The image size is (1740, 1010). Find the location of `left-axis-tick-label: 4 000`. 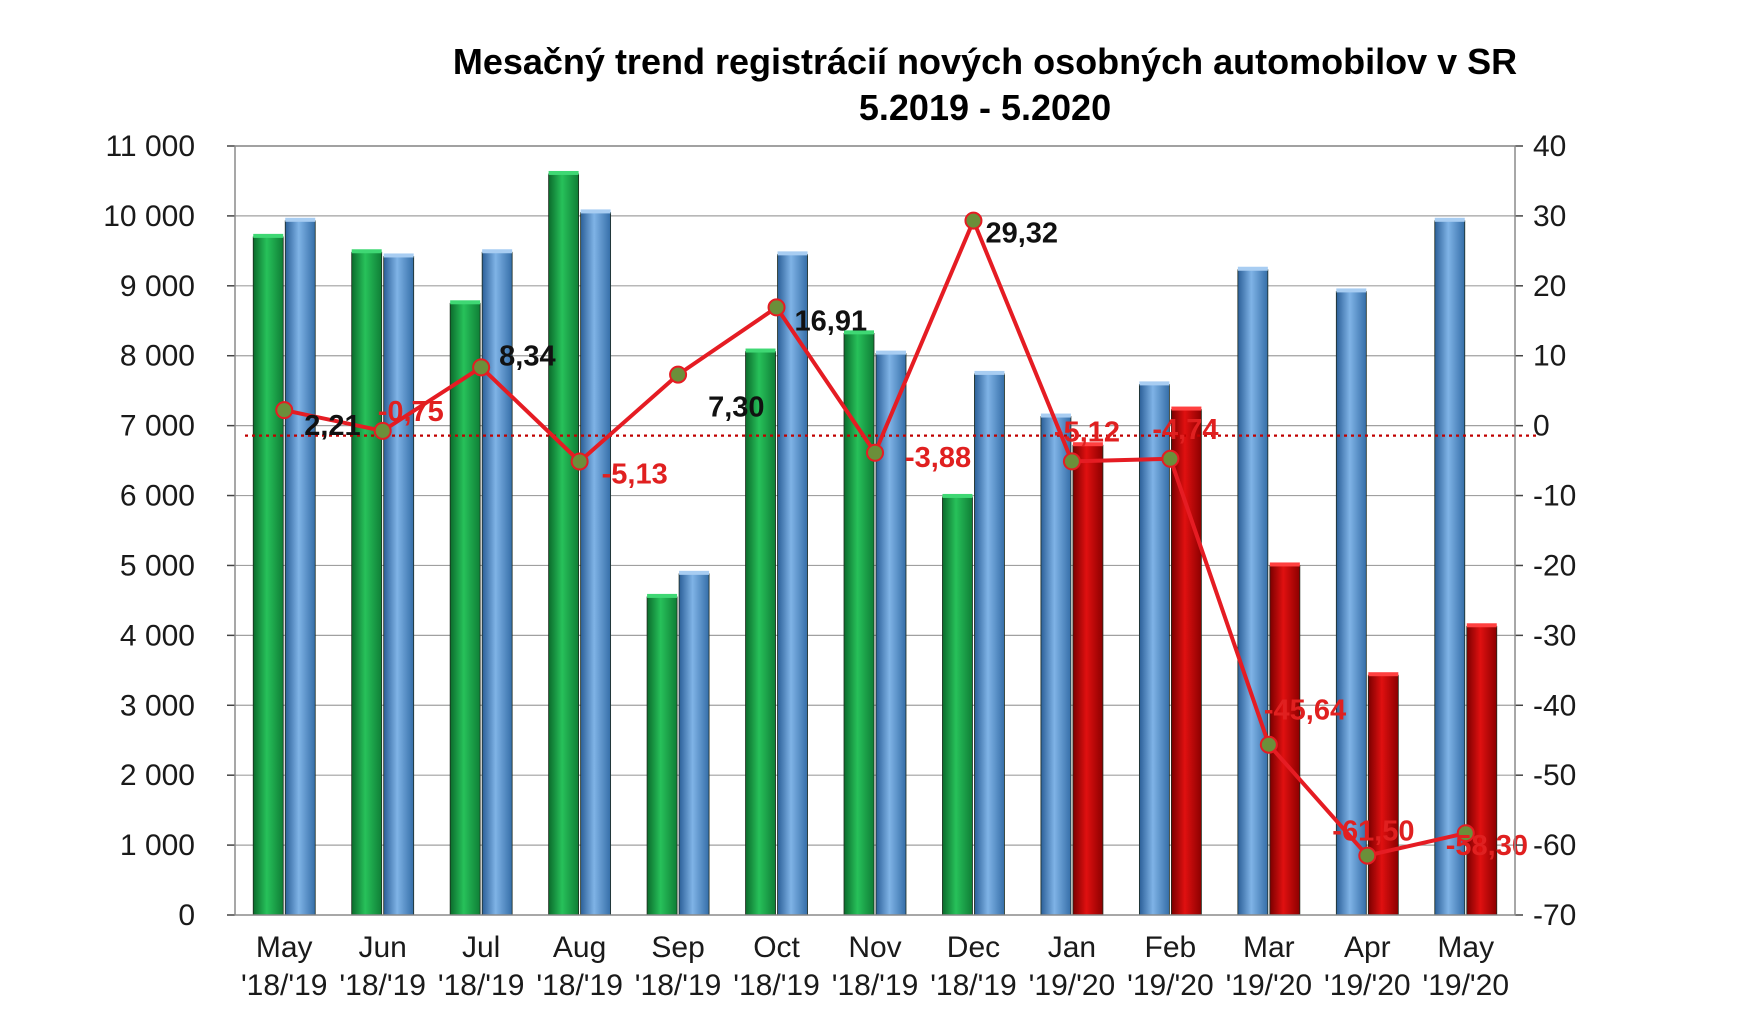

left-axis-tick-label: 4 000 is located at coordinates (157, 635).